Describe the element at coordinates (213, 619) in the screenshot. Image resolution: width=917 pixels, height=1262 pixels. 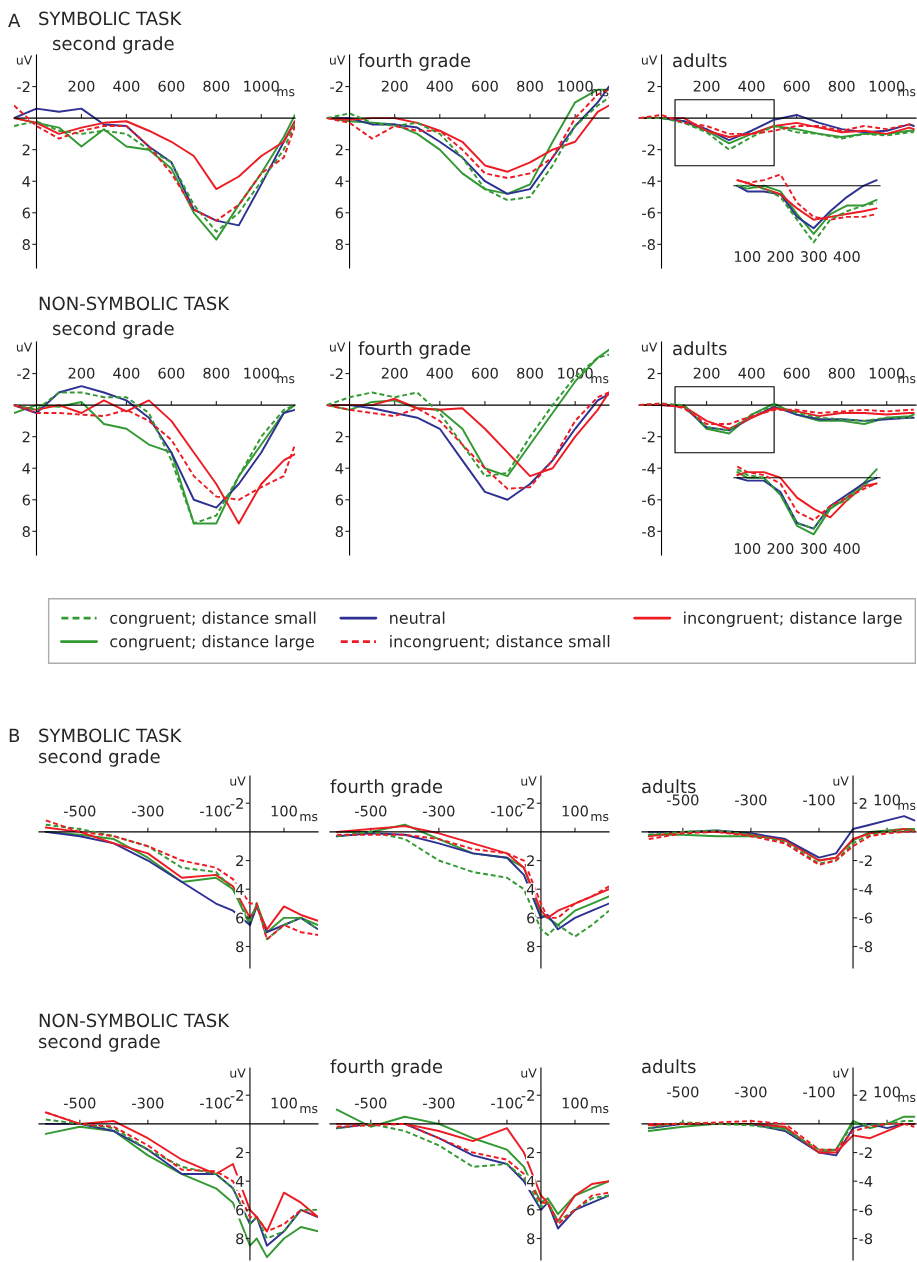
I see `legend-label: congruent; distance small` at that location.